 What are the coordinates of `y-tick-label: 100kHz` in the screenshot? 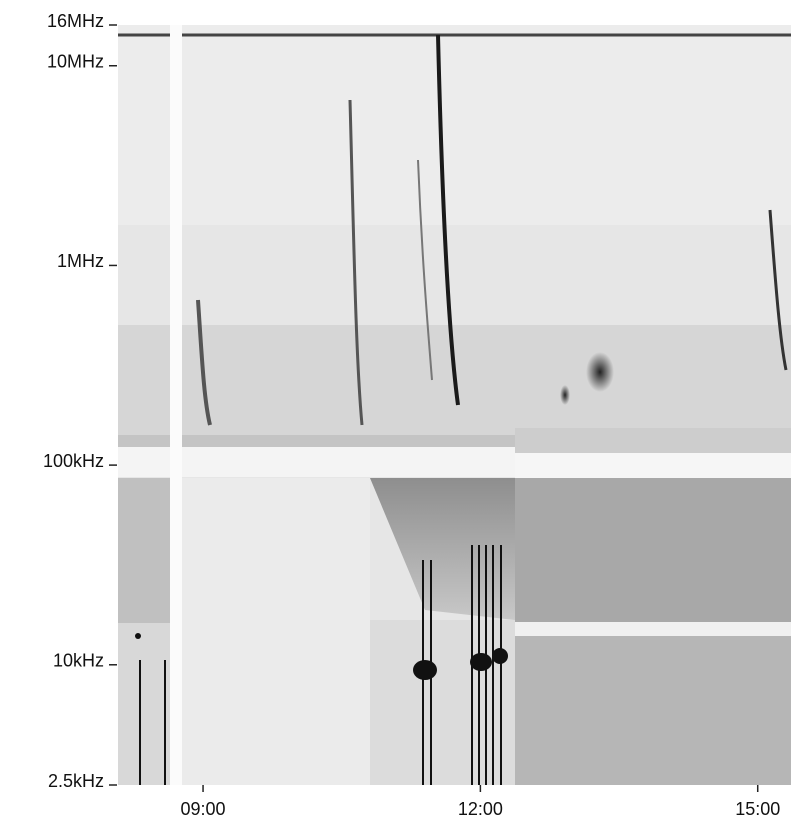 It's located at (73, 461).